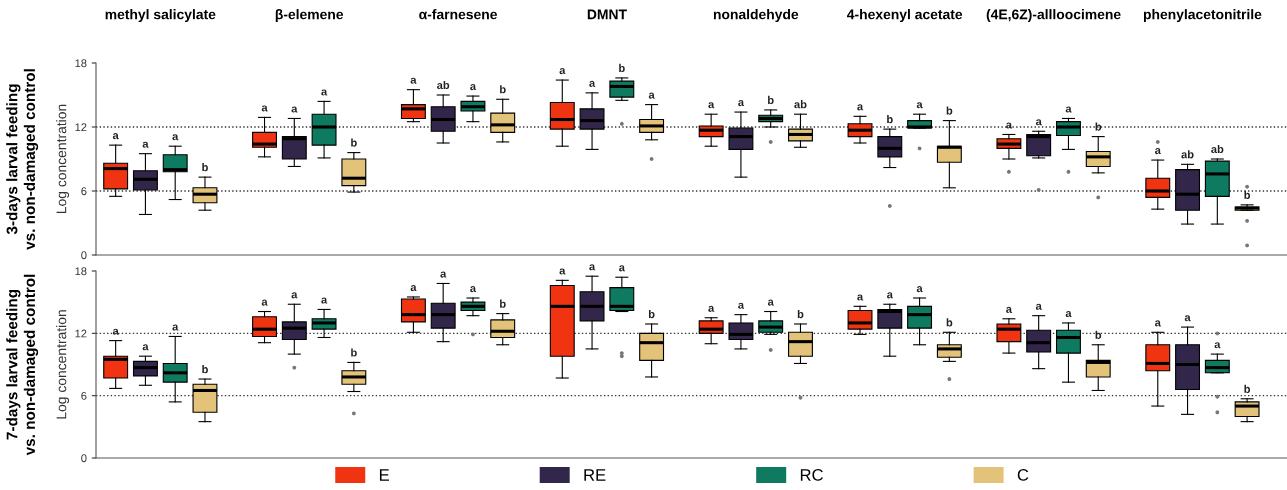 The image size is (1287, 490). I want to click on x-tick-label: nonaldehyde, so click(756, 16).